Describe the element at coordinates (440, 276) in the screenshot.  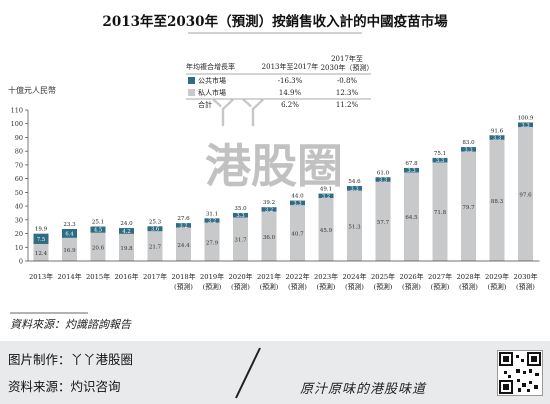
I see `x-tick-label: 2027年` at that location.